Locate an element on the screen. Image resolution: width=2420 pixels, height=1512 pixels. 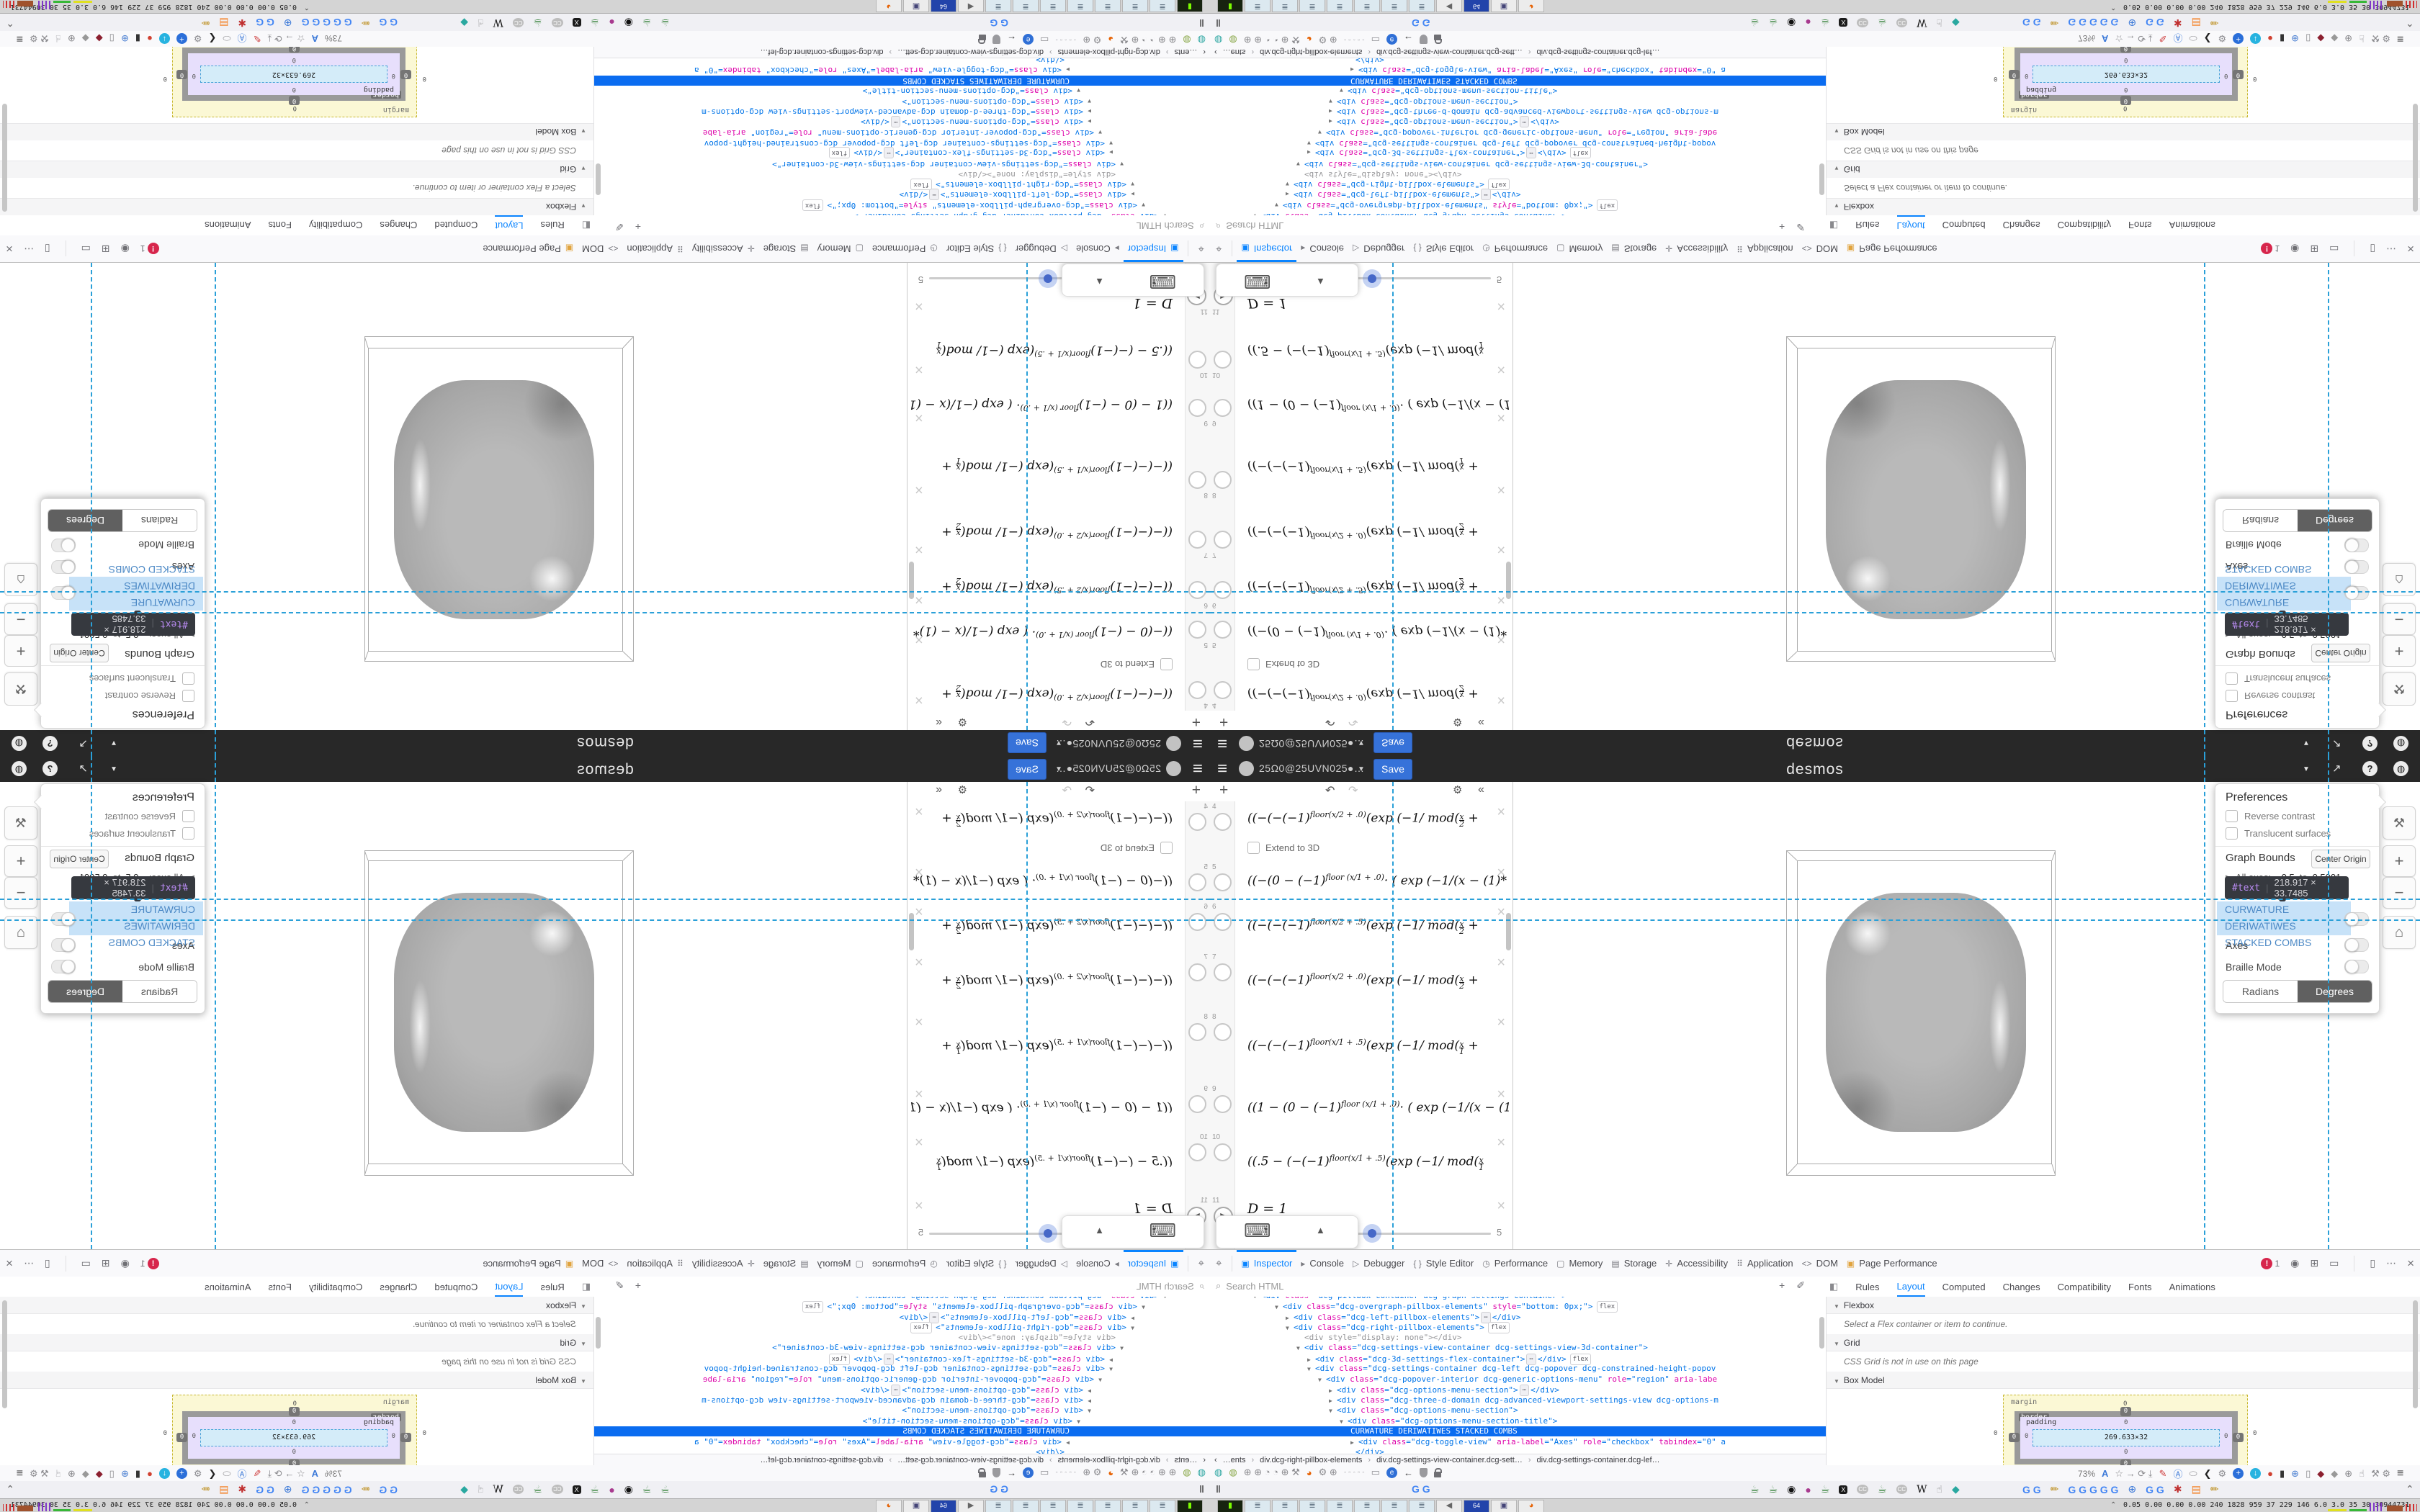
tab-dom: <> DOM is located at coordinates (1820, 1263).